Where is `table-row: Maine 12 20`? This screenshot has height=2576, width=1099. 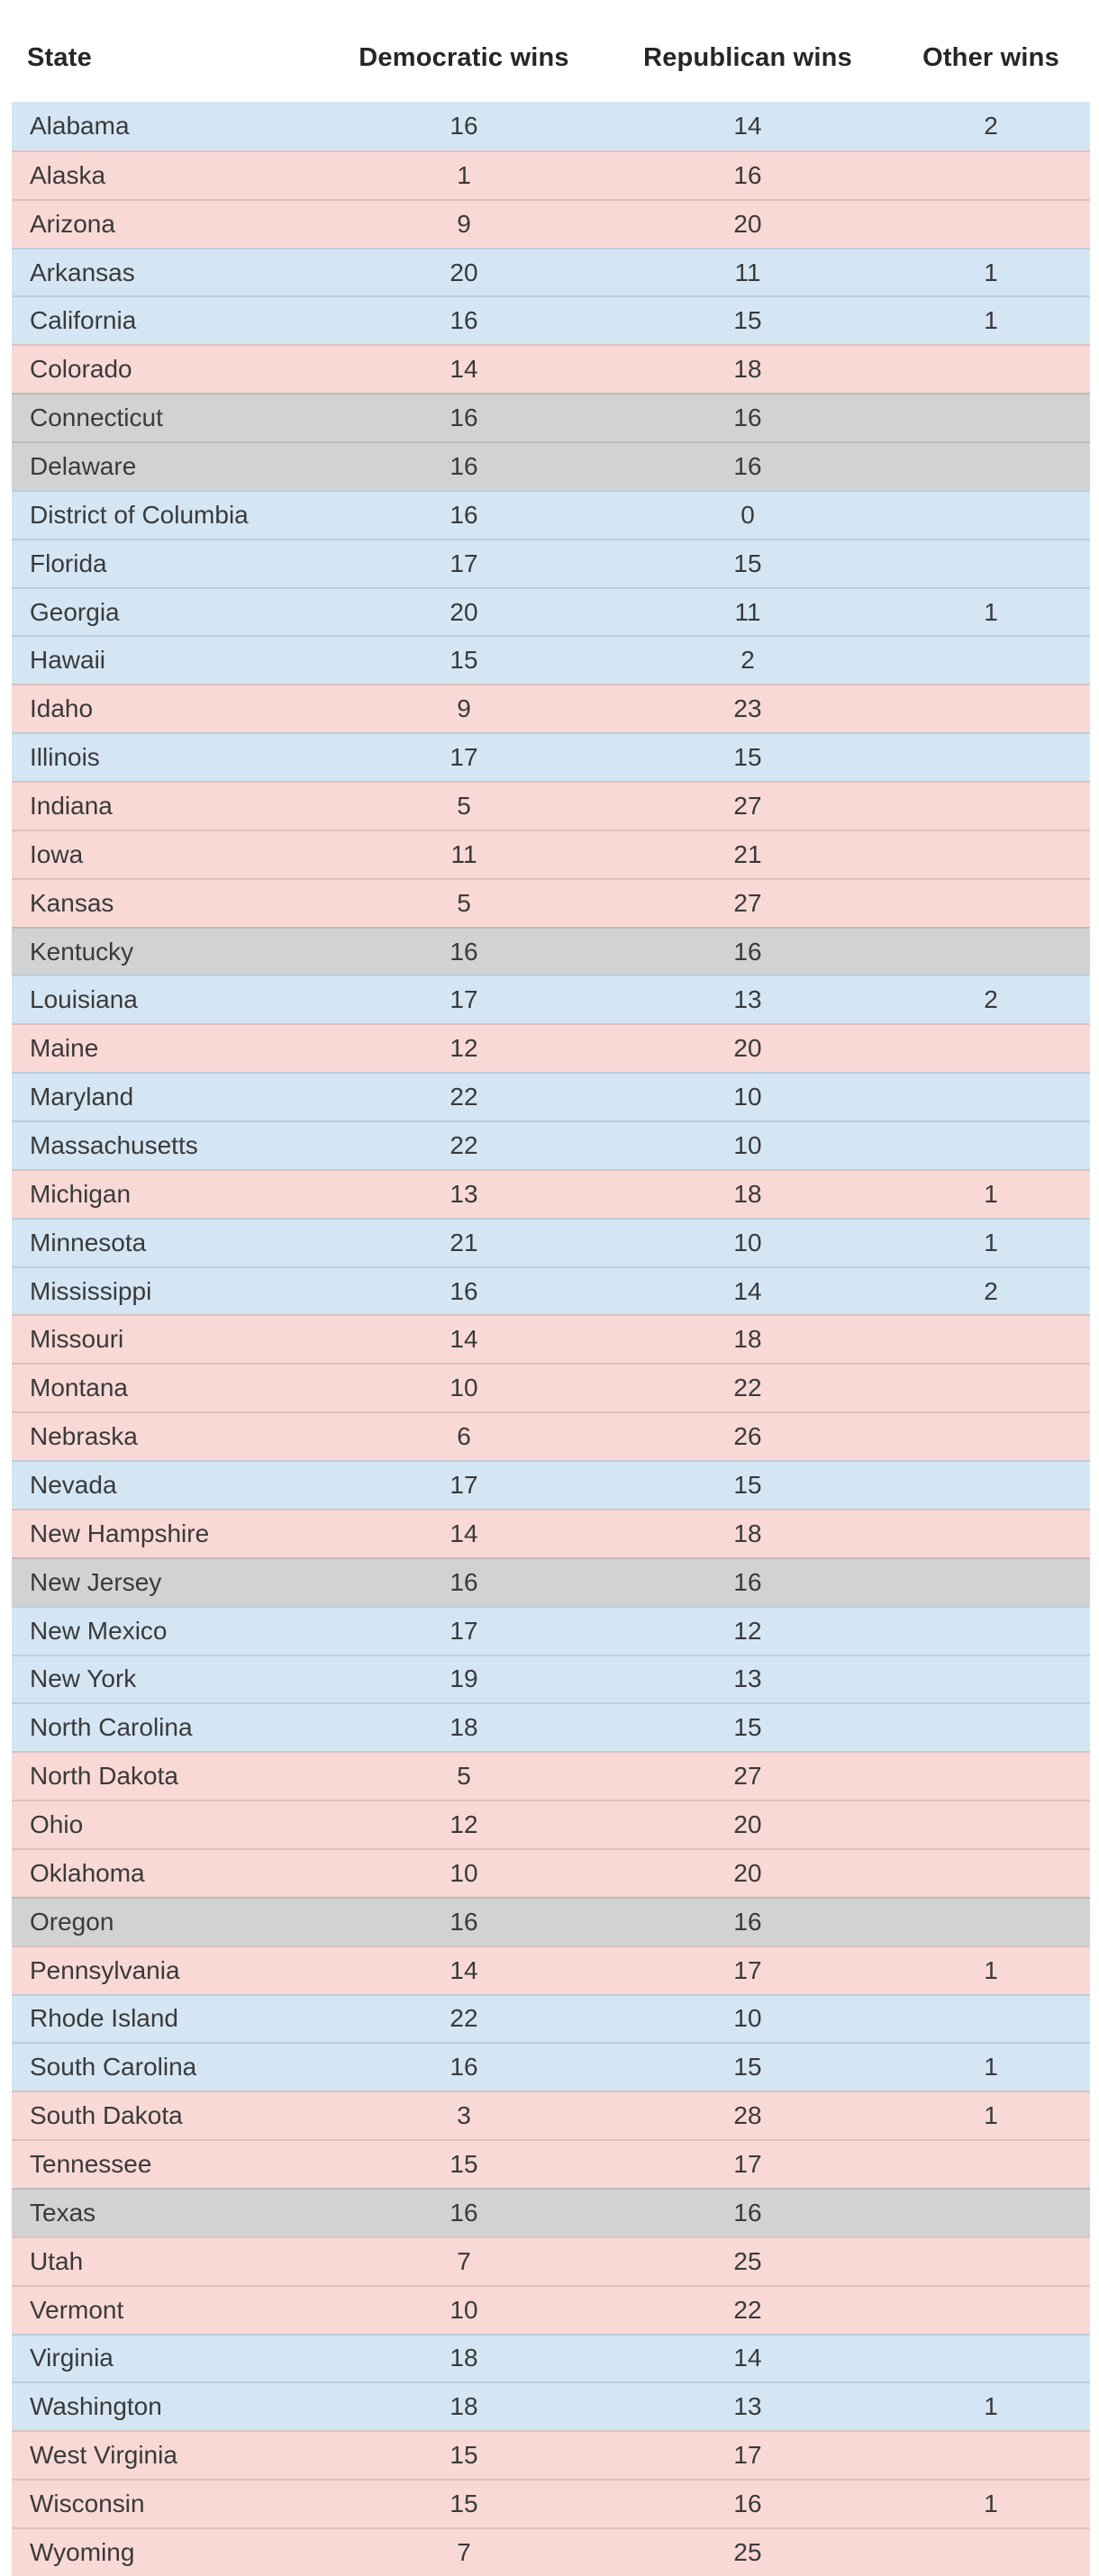
table-row: Maine 12 20 is located at coordinates (551, 1048).